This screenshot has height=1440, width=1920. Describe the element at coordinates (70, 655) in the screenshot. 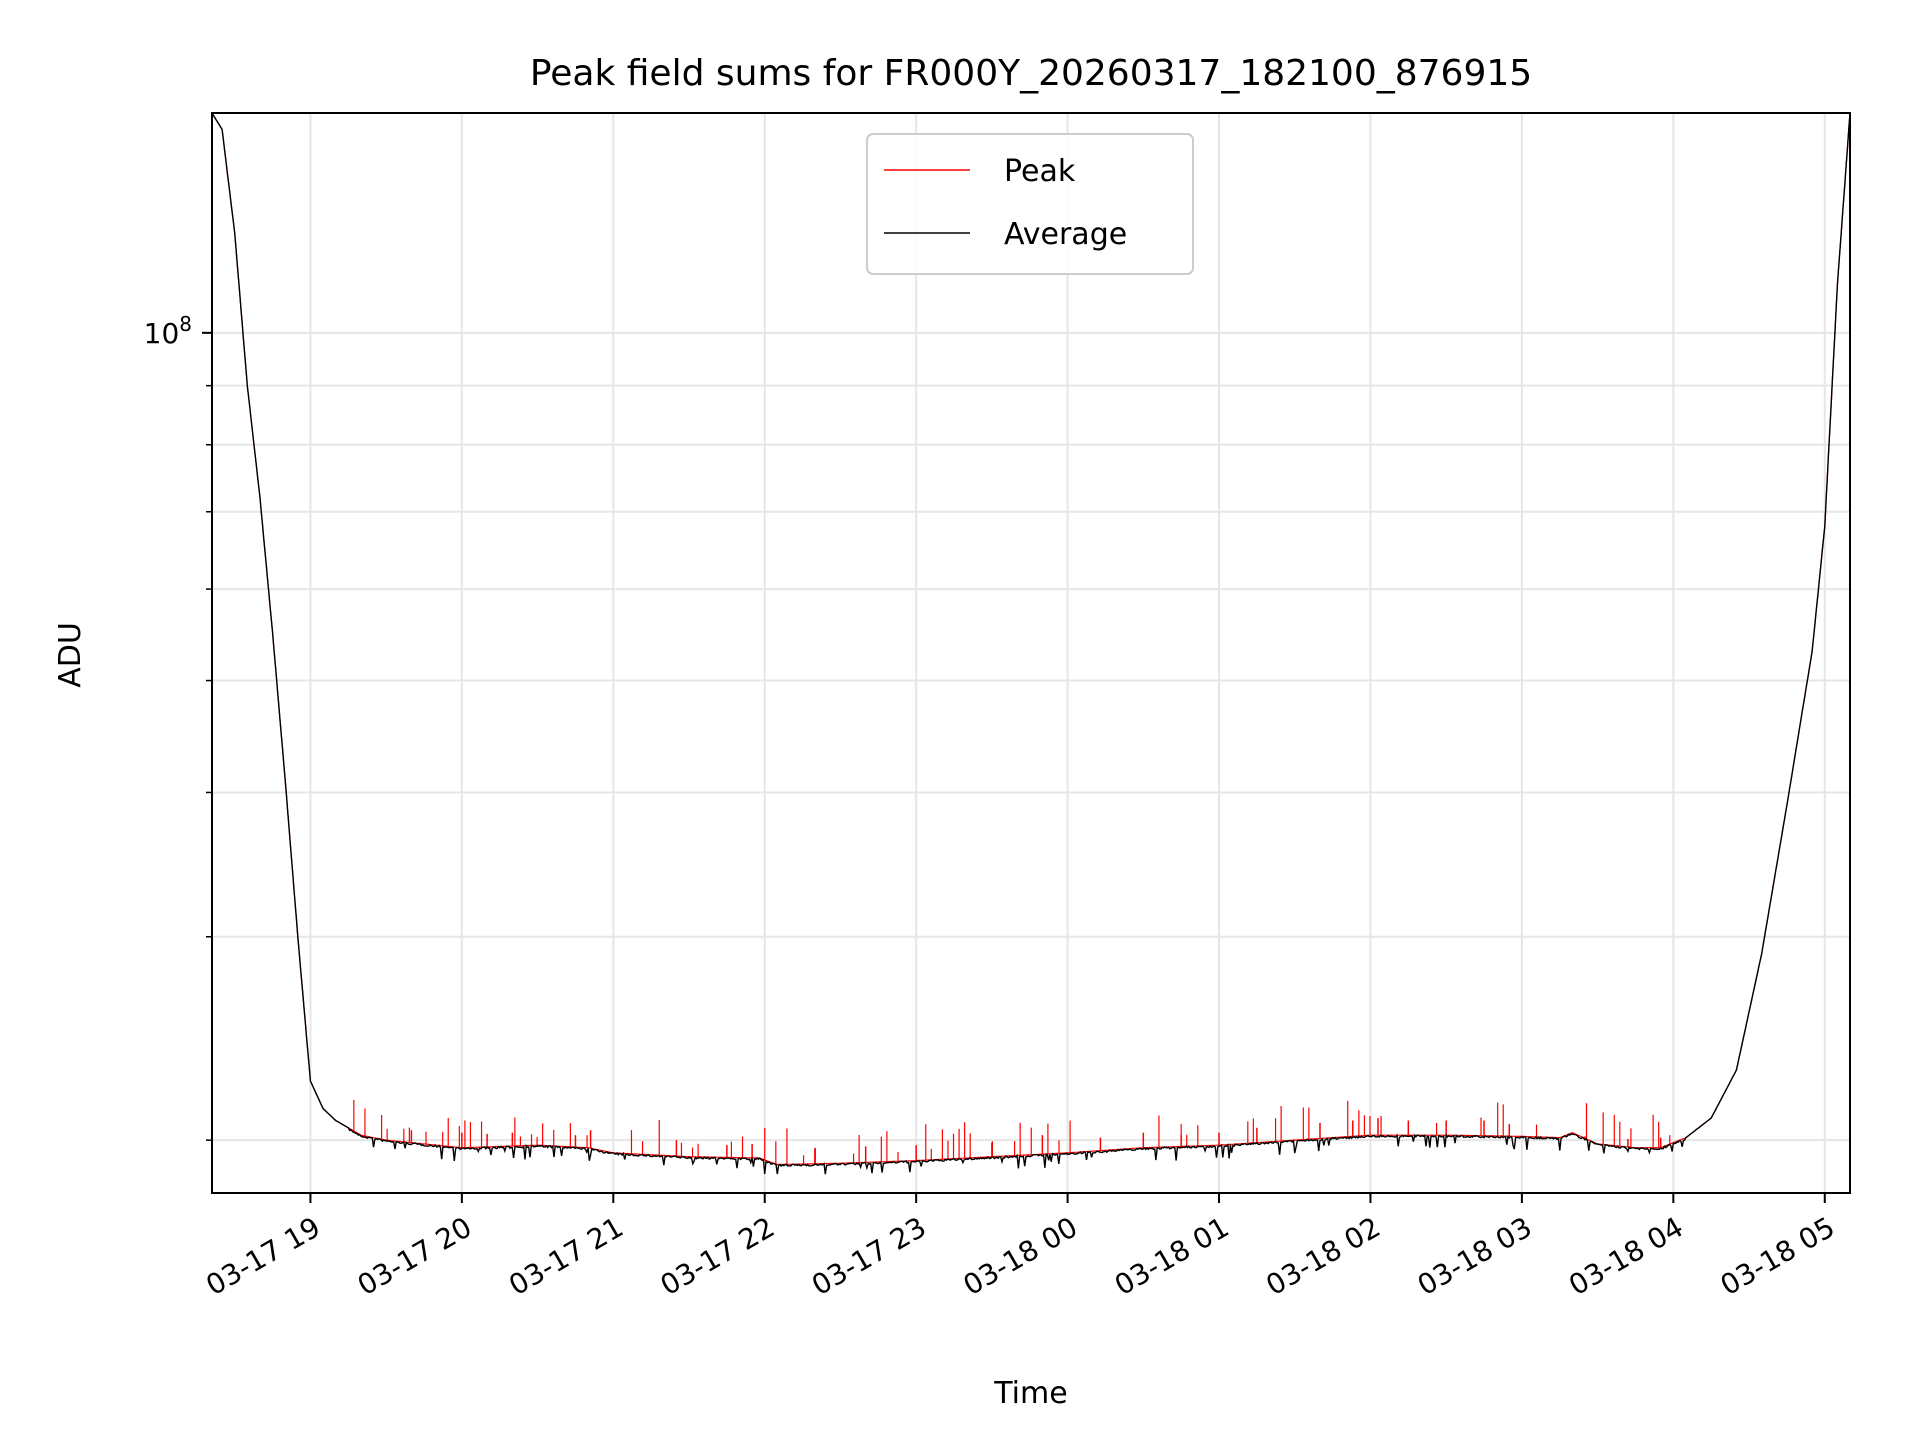

I see `y-axis-title: ADU` at that location.